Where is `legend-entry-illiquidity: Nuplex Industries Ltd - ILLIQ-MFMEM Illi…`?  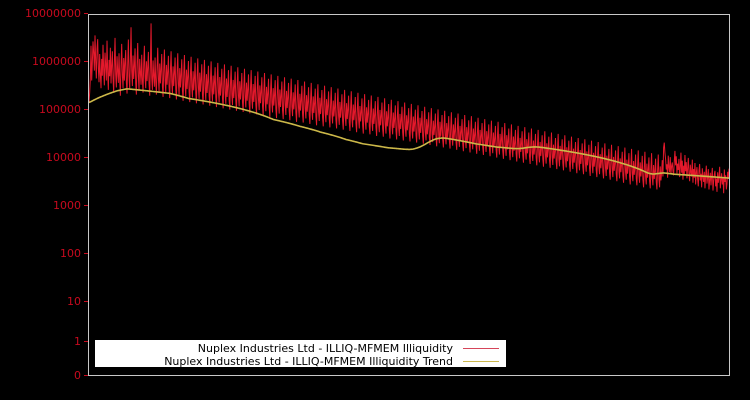 legend-entry-illiquidity: Nuplex Industries Ltd - ILLIQ-MFMEM Illi… is located at coordinates (300, 348).